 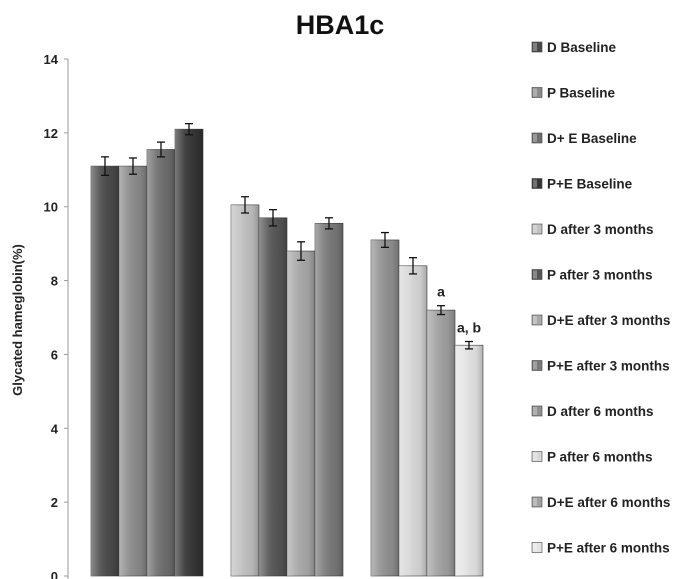 What do you see at coordinates (51, 133) in the screenshot?
I see `y-tick-label: 12` at bounding box center [51, 133].